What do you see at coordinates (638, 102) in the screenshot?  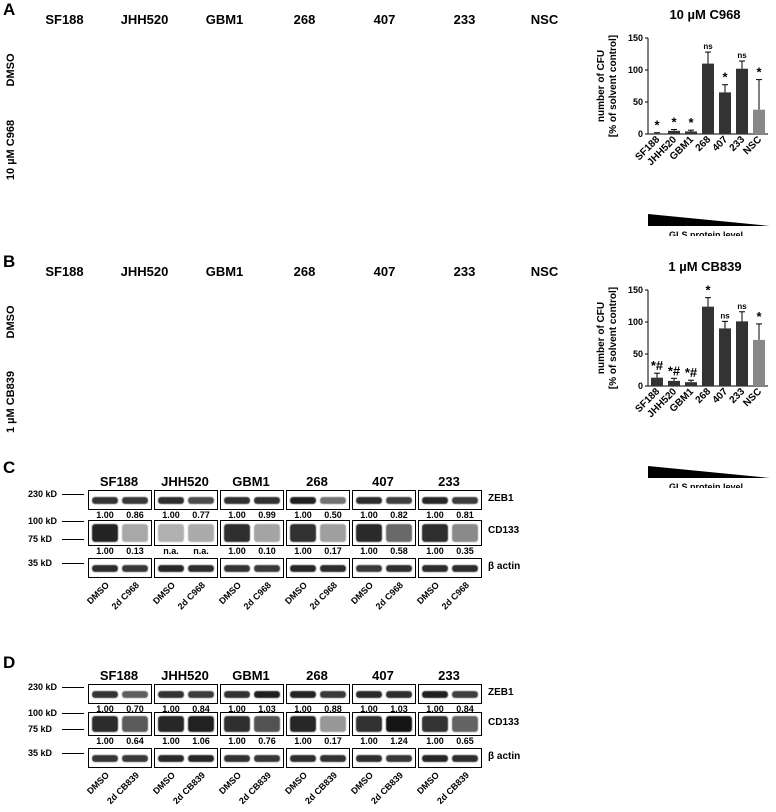 I see `y-tick-label: 50` at bounding box center [638, 102].